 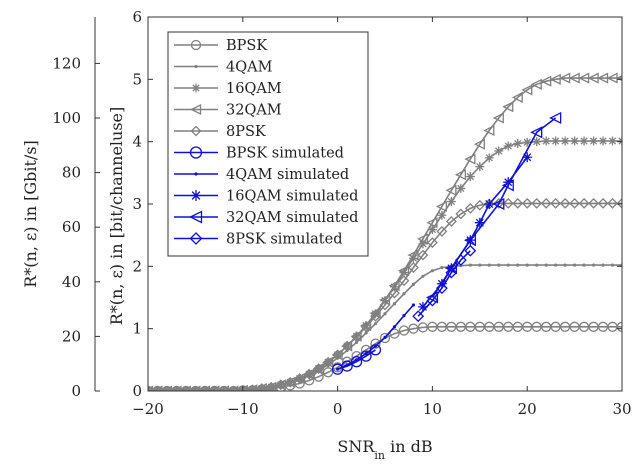 What do you see at coordinates (432, 409) in the screenshot?
I see `x-tick-label: 10` at bounding box center [432, 409].